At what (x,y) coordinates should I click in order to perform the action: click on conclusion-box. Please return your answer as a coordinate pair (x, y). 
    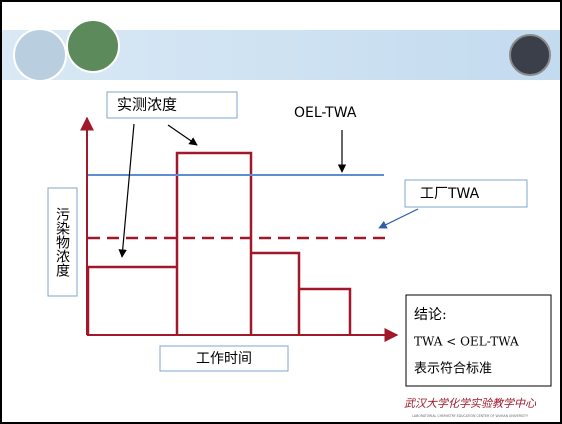
    Looking at the image, I should click on (478, 340).